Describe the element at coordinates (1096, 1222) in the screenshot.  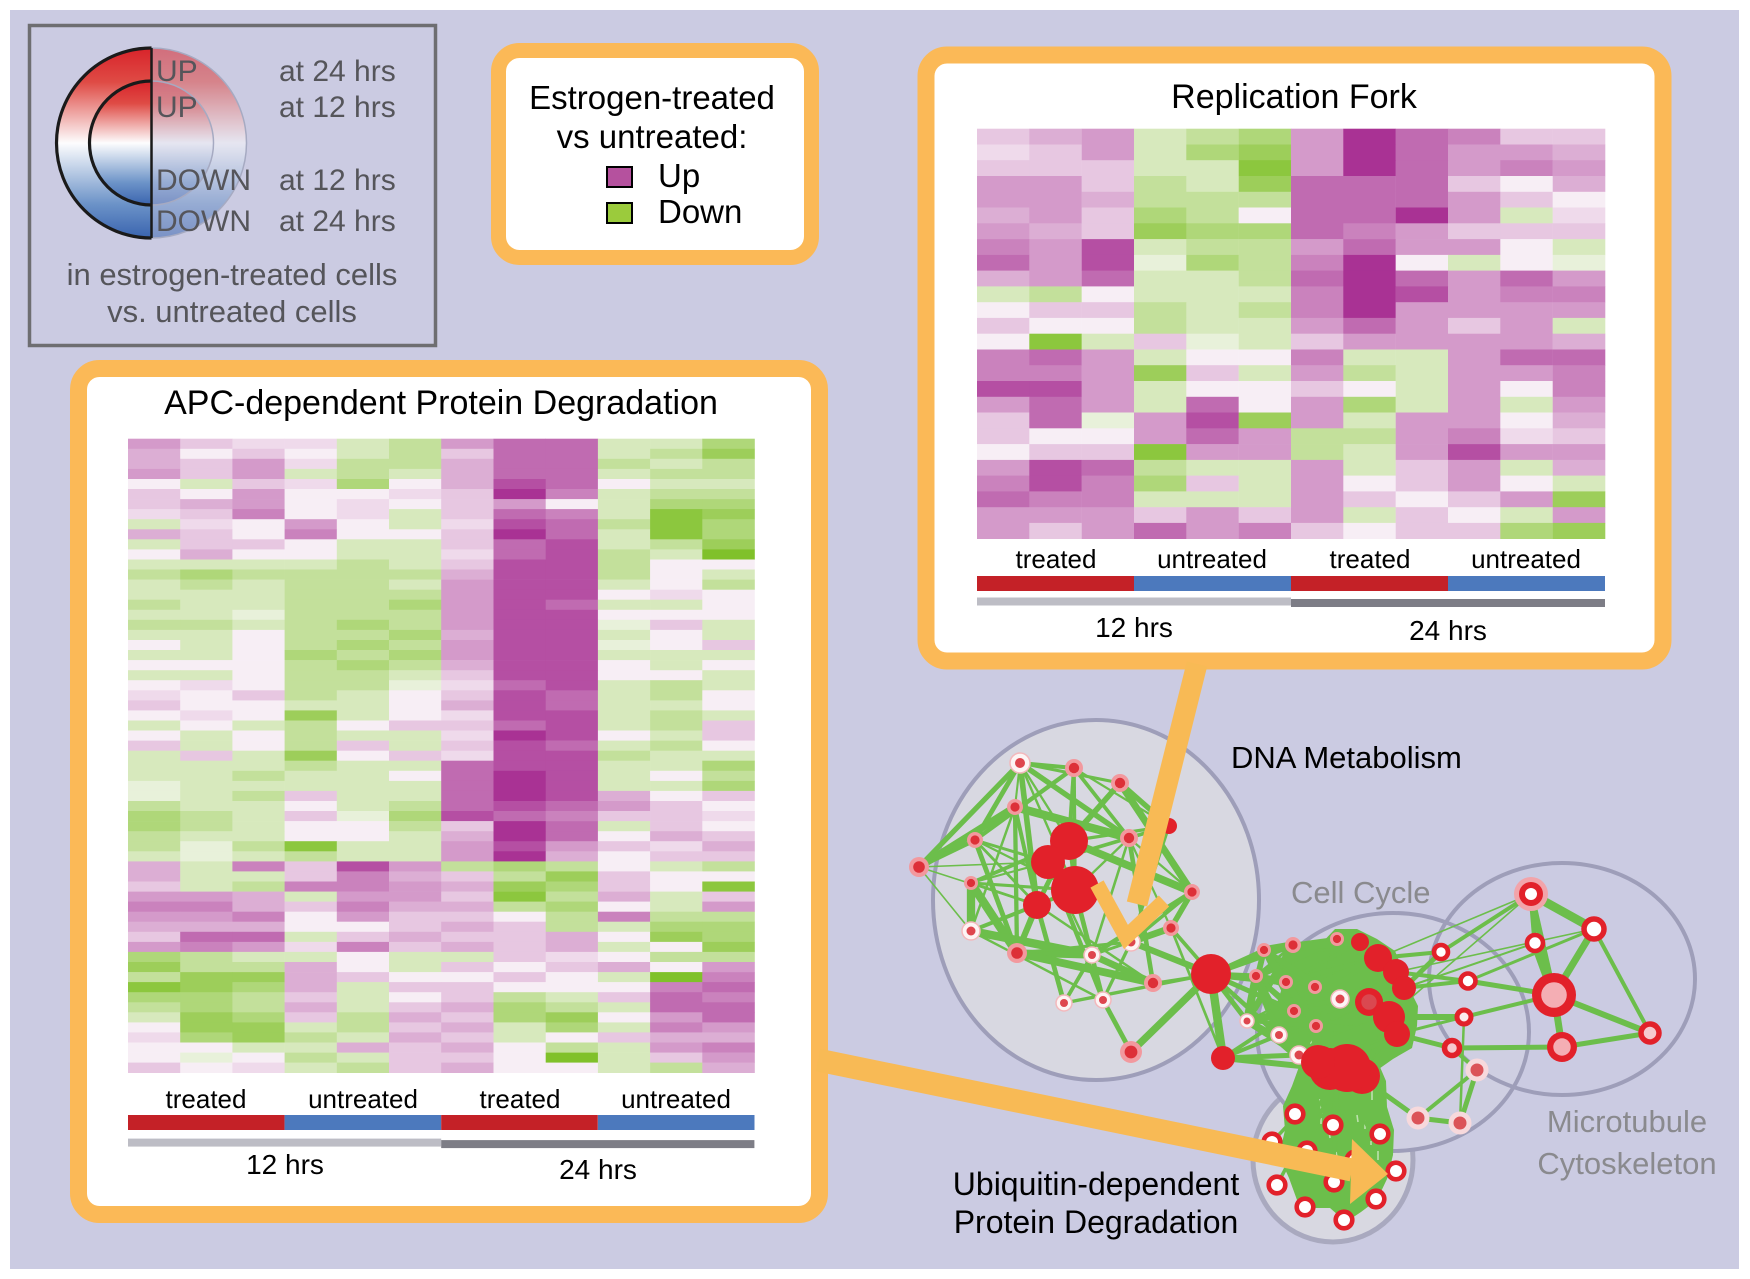
I see `svg-text: Protein Degradation` at that location.